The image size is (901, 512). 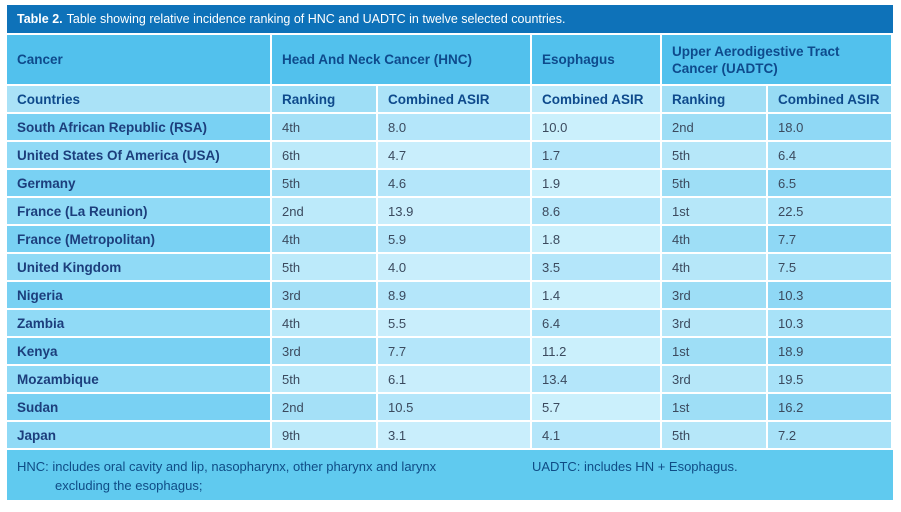 What do you see at coordinates (454, 127) in the screenshot?
I see `cell-hnc-asir: 8.0` at bounding box center [454, 127].